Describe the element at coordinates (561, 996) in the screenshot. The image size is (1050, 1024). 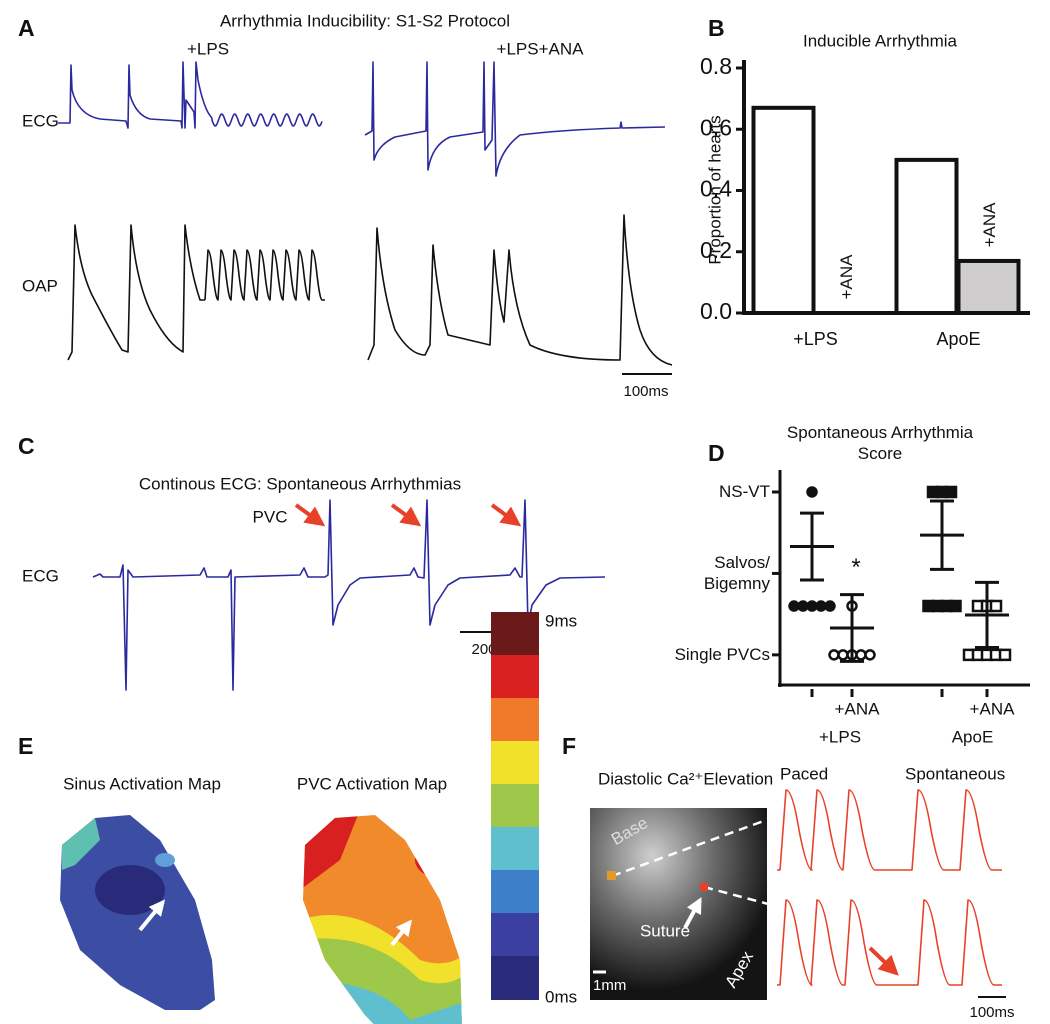
I see `colorbar-label: 0ms` at that location.